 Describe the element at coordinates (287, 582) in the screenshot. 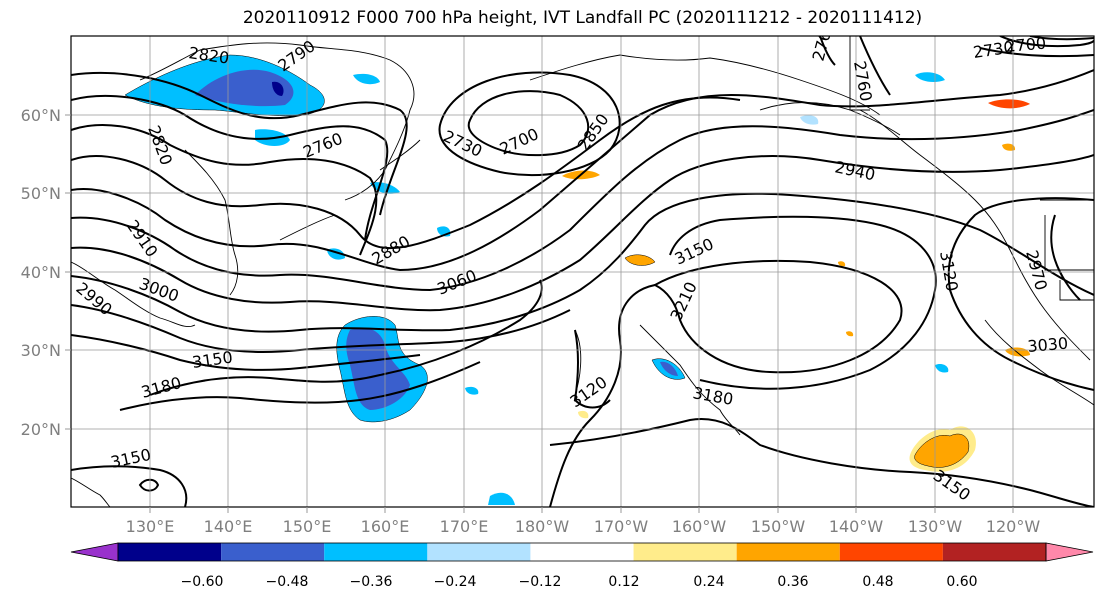

I see `colorbar-tick-label: −0.48` at that location.